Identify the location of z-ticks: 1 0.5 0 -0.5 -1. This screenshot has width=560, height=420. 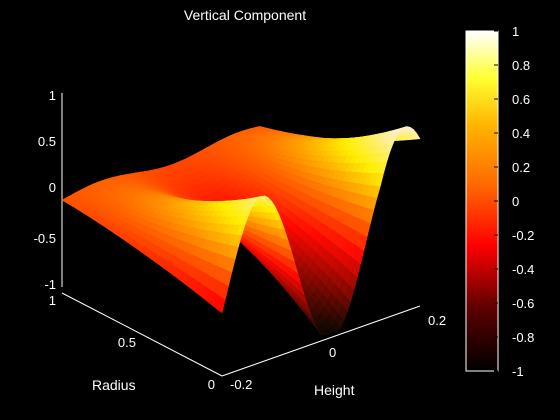
(45, 190).